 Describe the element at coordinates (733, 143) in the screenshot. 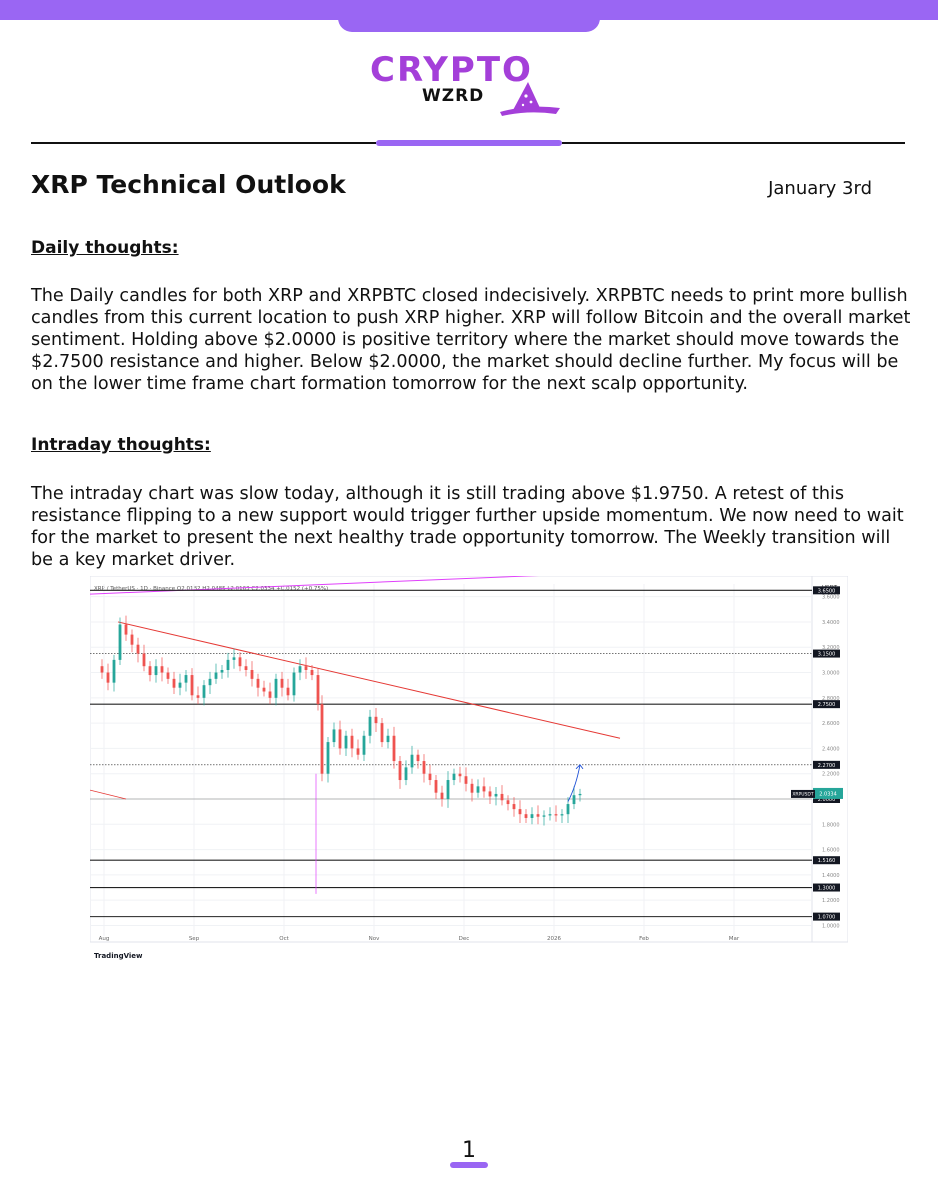

I see `header-rule-right` at that location.